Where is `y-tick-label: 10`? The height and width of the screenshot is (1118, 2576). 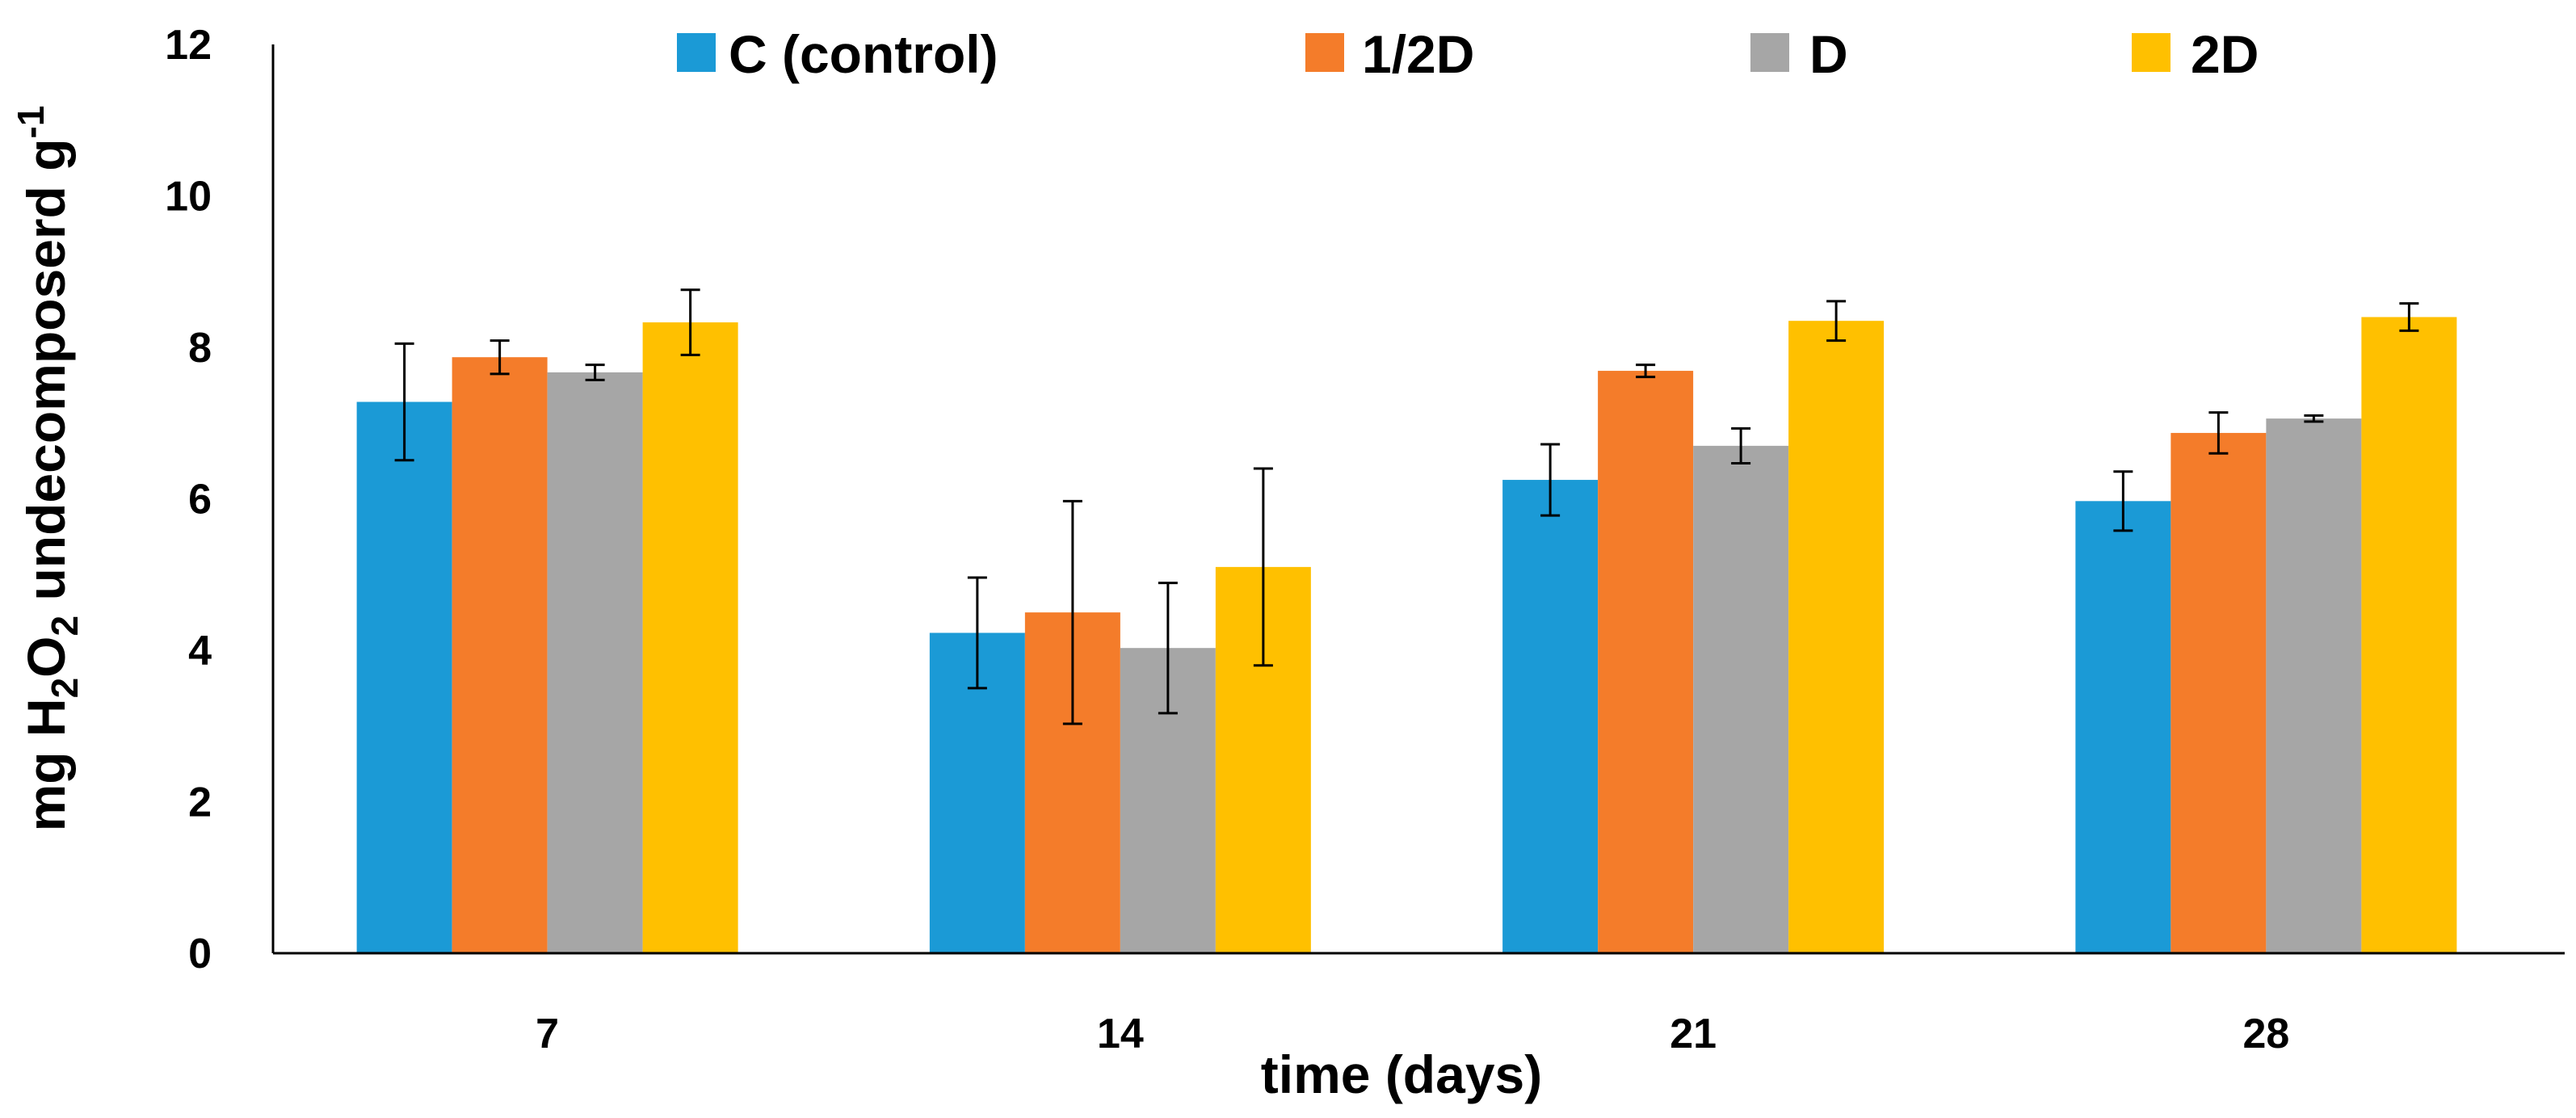 y-tick-label: 10 is located at coordinates (188, 197).